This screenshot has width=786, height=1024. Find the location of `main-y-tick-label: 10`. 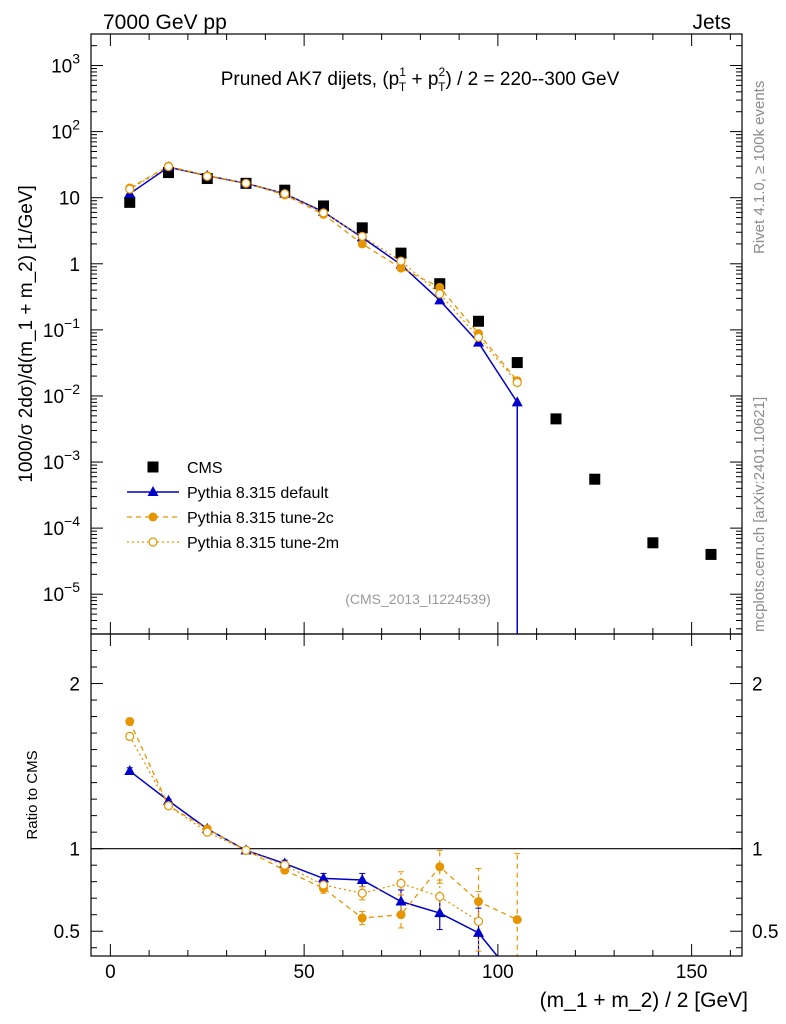

main-y-tick-label: 10 is located at coordinates (69, 199).